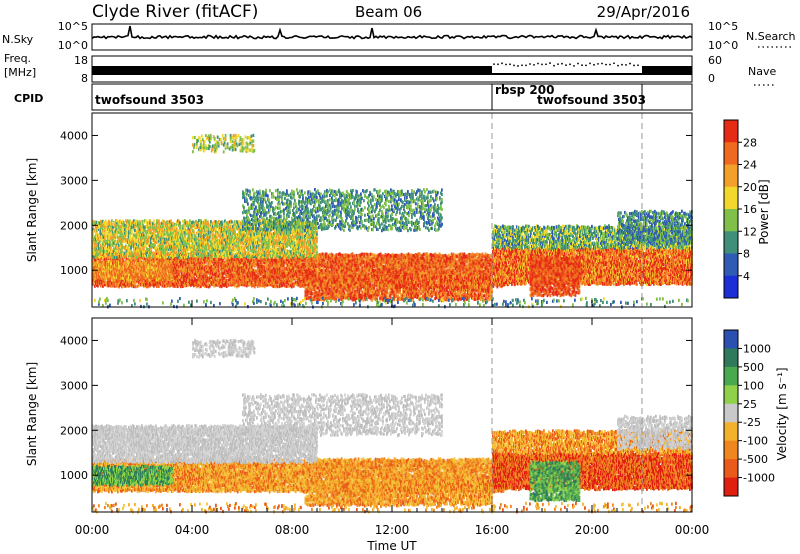  I want to click on freq-panel: Freq. [MHz] 18 8 60 0 Nave, so click(390, 69).